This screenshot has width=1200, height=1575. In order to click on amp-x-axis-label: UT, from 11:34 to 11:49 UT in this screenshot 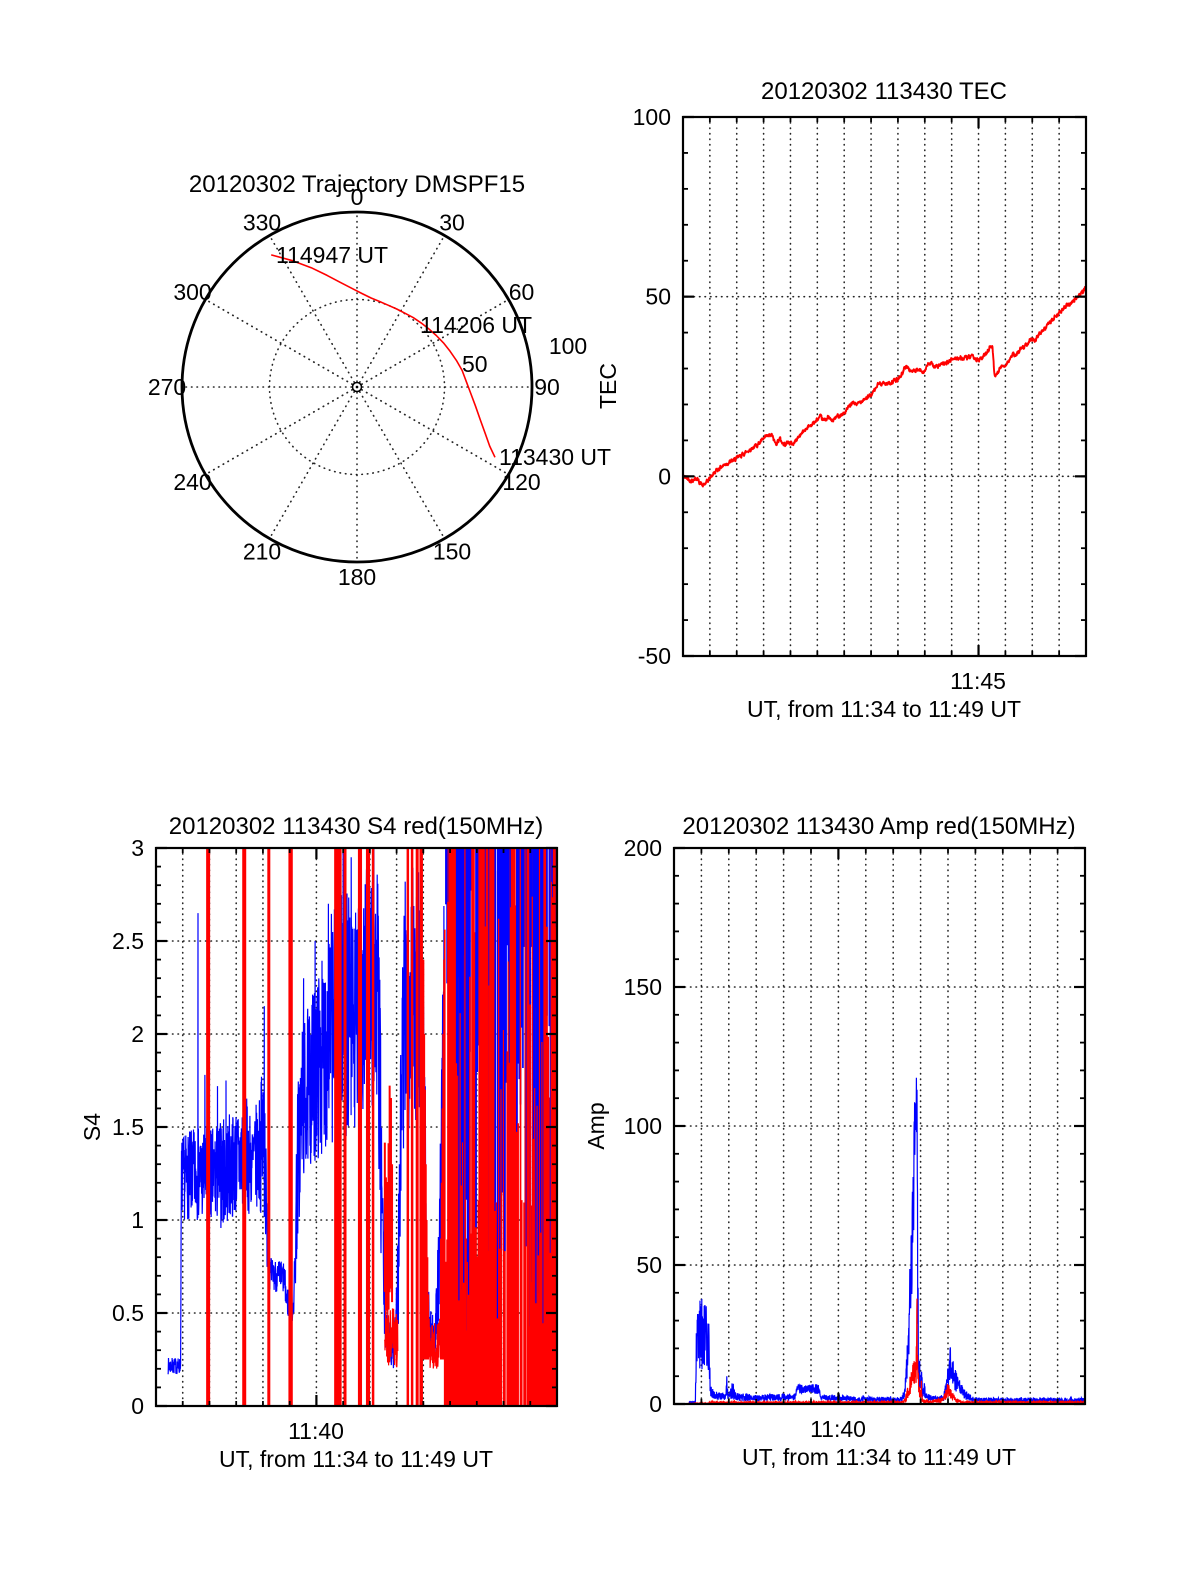, I will do `click(879, 1457)`.